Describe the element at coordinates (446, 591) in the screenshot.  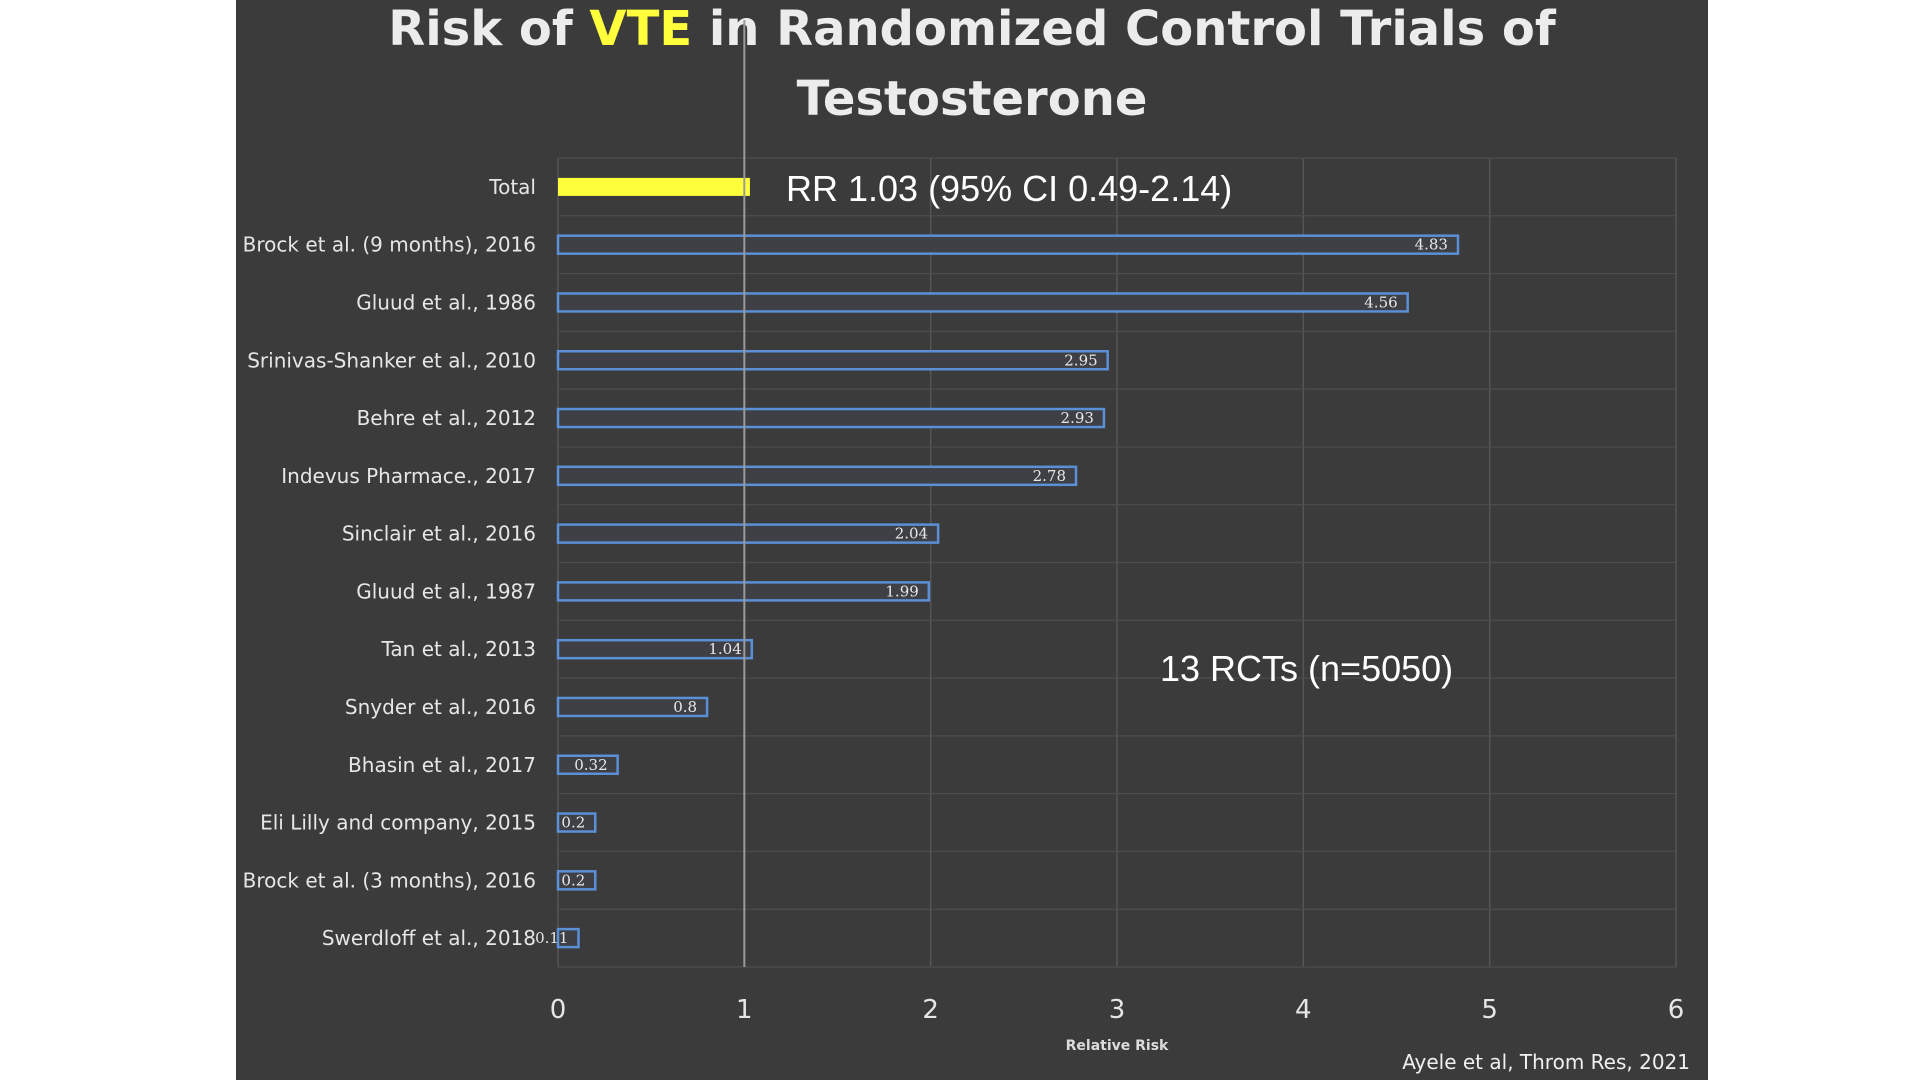
I see `category-label-7: Gluud et al., 1987` at that location.